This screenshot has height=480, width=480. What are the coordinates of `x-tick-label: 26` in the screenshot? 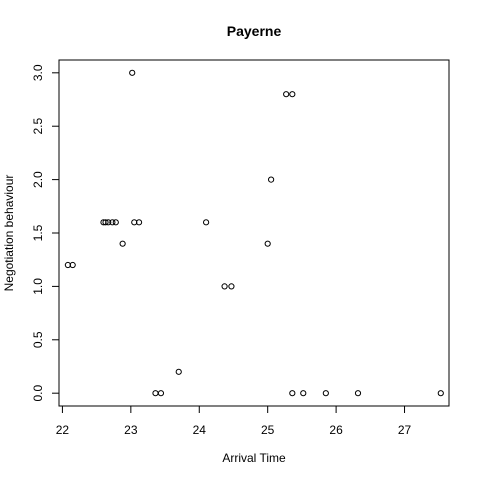 It's located at (336, 430).